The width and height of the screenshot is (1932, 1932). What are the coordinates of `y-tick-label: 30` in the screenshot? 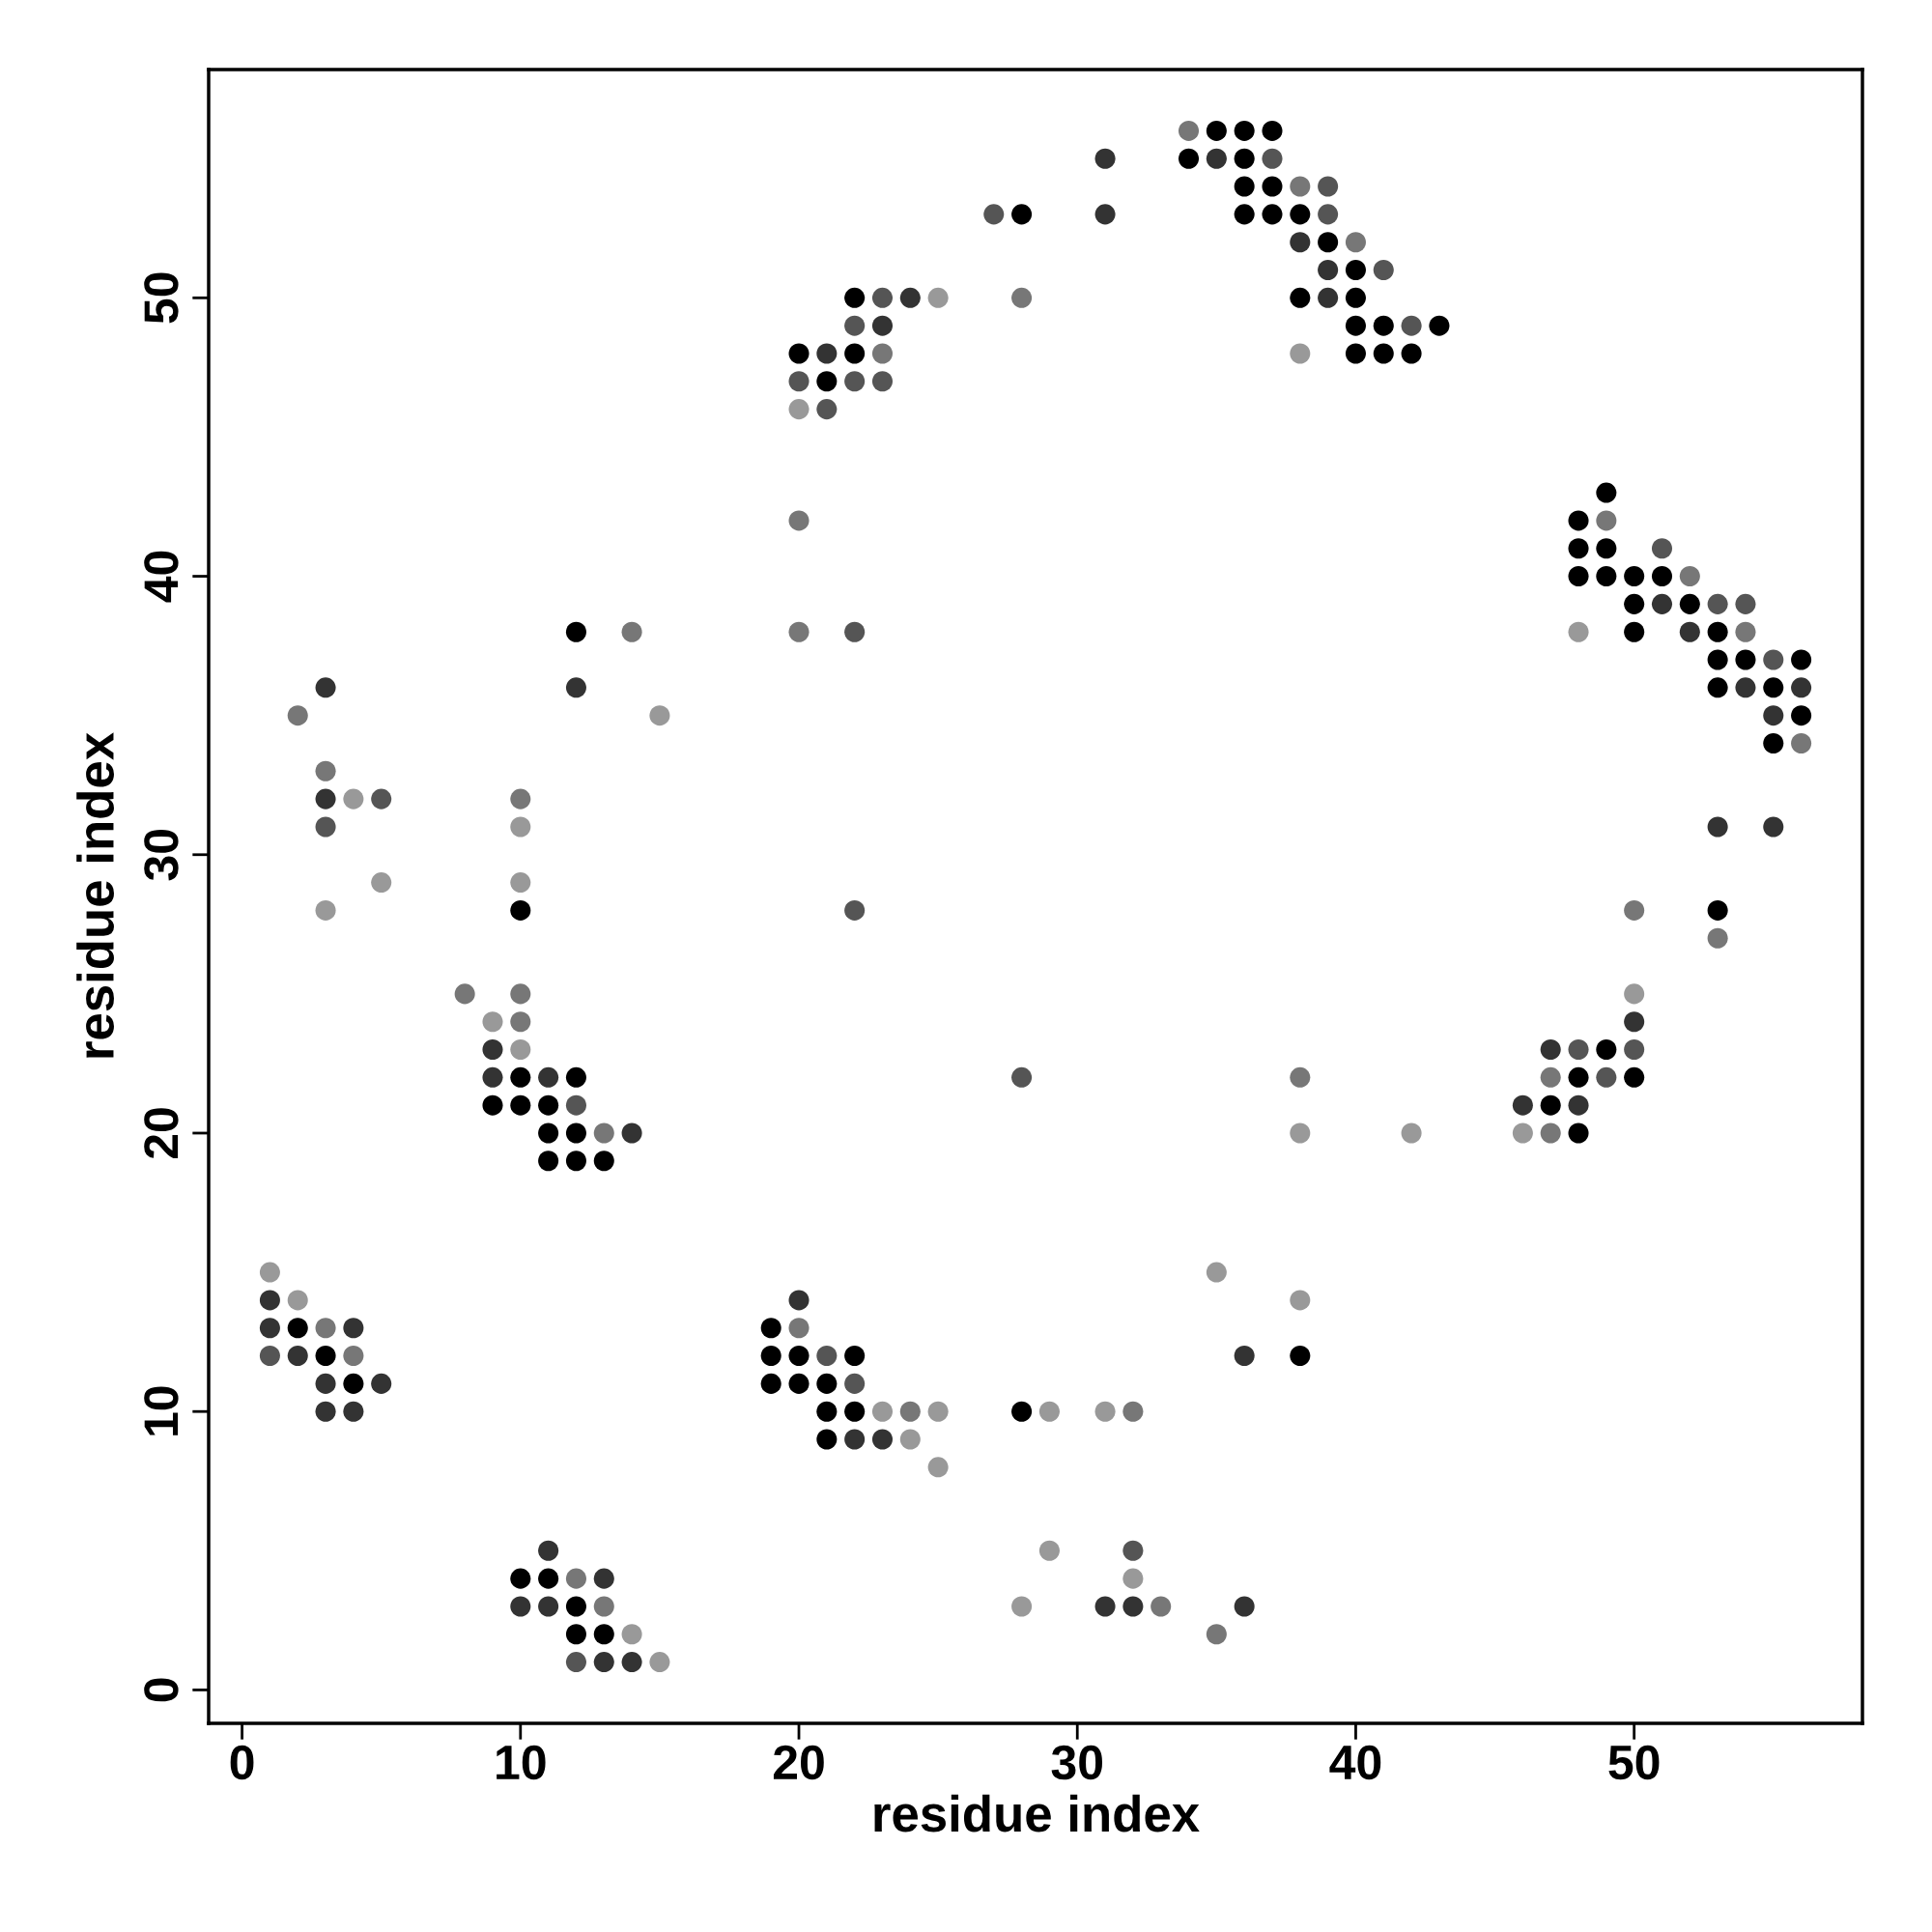 It's located at (161, 855).